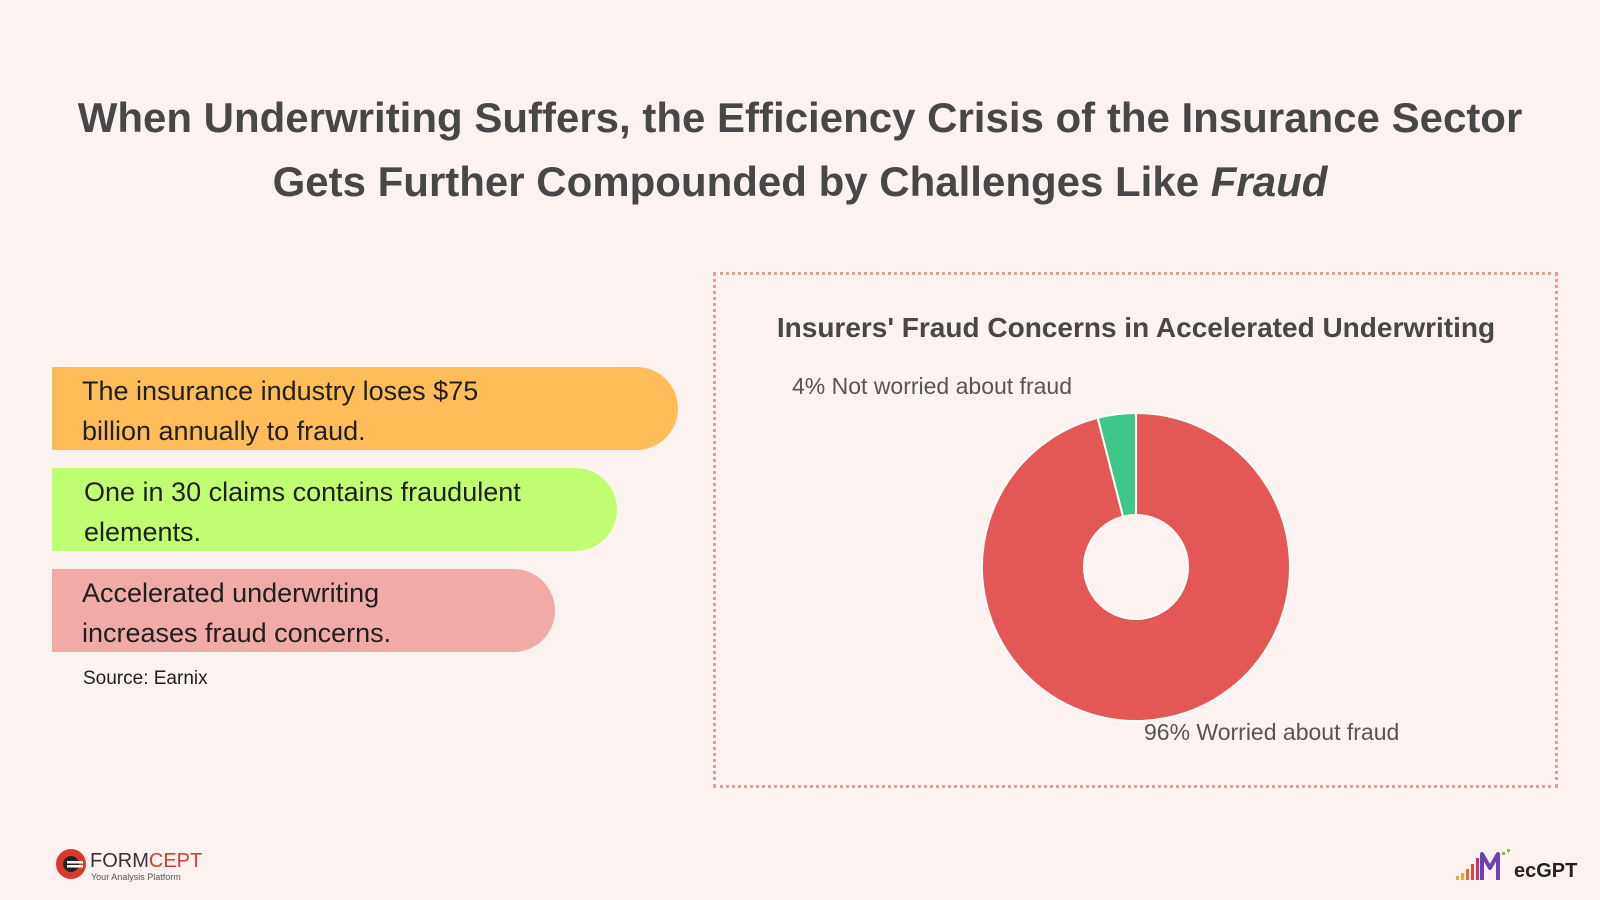  I want to click on fact-text-line: The insurance industry loses $75, so click(280, 391).